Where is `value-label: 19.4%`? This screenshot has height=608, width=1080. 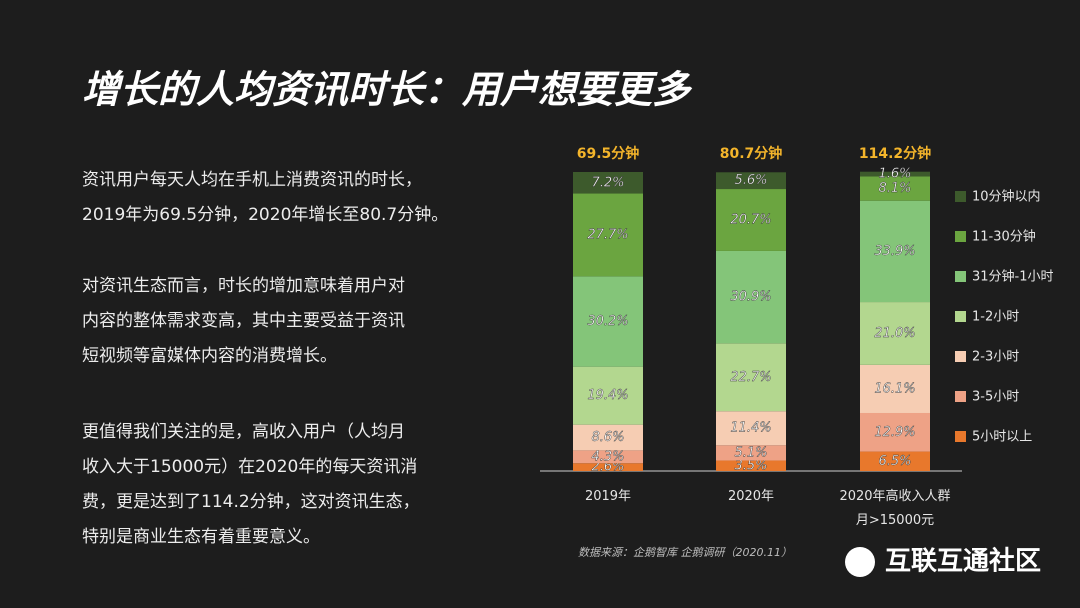 value-label: 19.4% is located at coordinates (607, 395).